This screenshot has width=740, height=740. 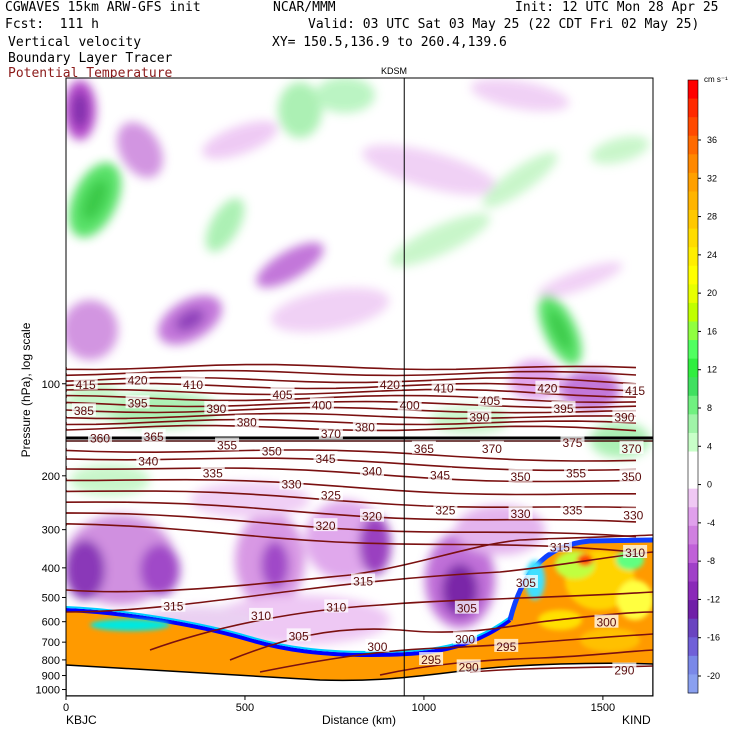 I want to click on x-tick-label: 1500, so click(x=603, y=708).